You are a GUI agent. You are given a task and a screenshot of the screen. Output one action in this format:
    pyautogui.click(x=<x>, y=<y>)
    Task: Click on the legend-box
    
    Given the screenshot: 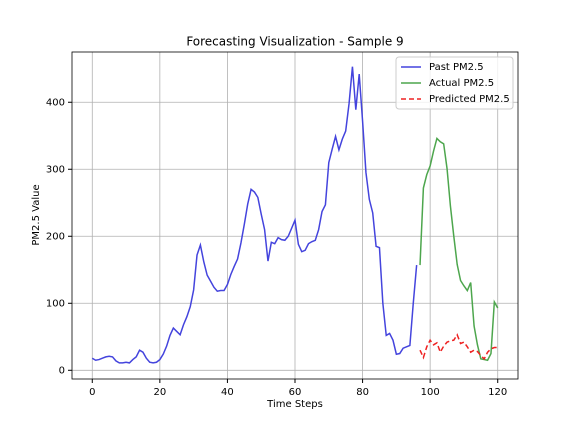 What is the action you would take?
    pyautogui.click(x=454, y=83)
    